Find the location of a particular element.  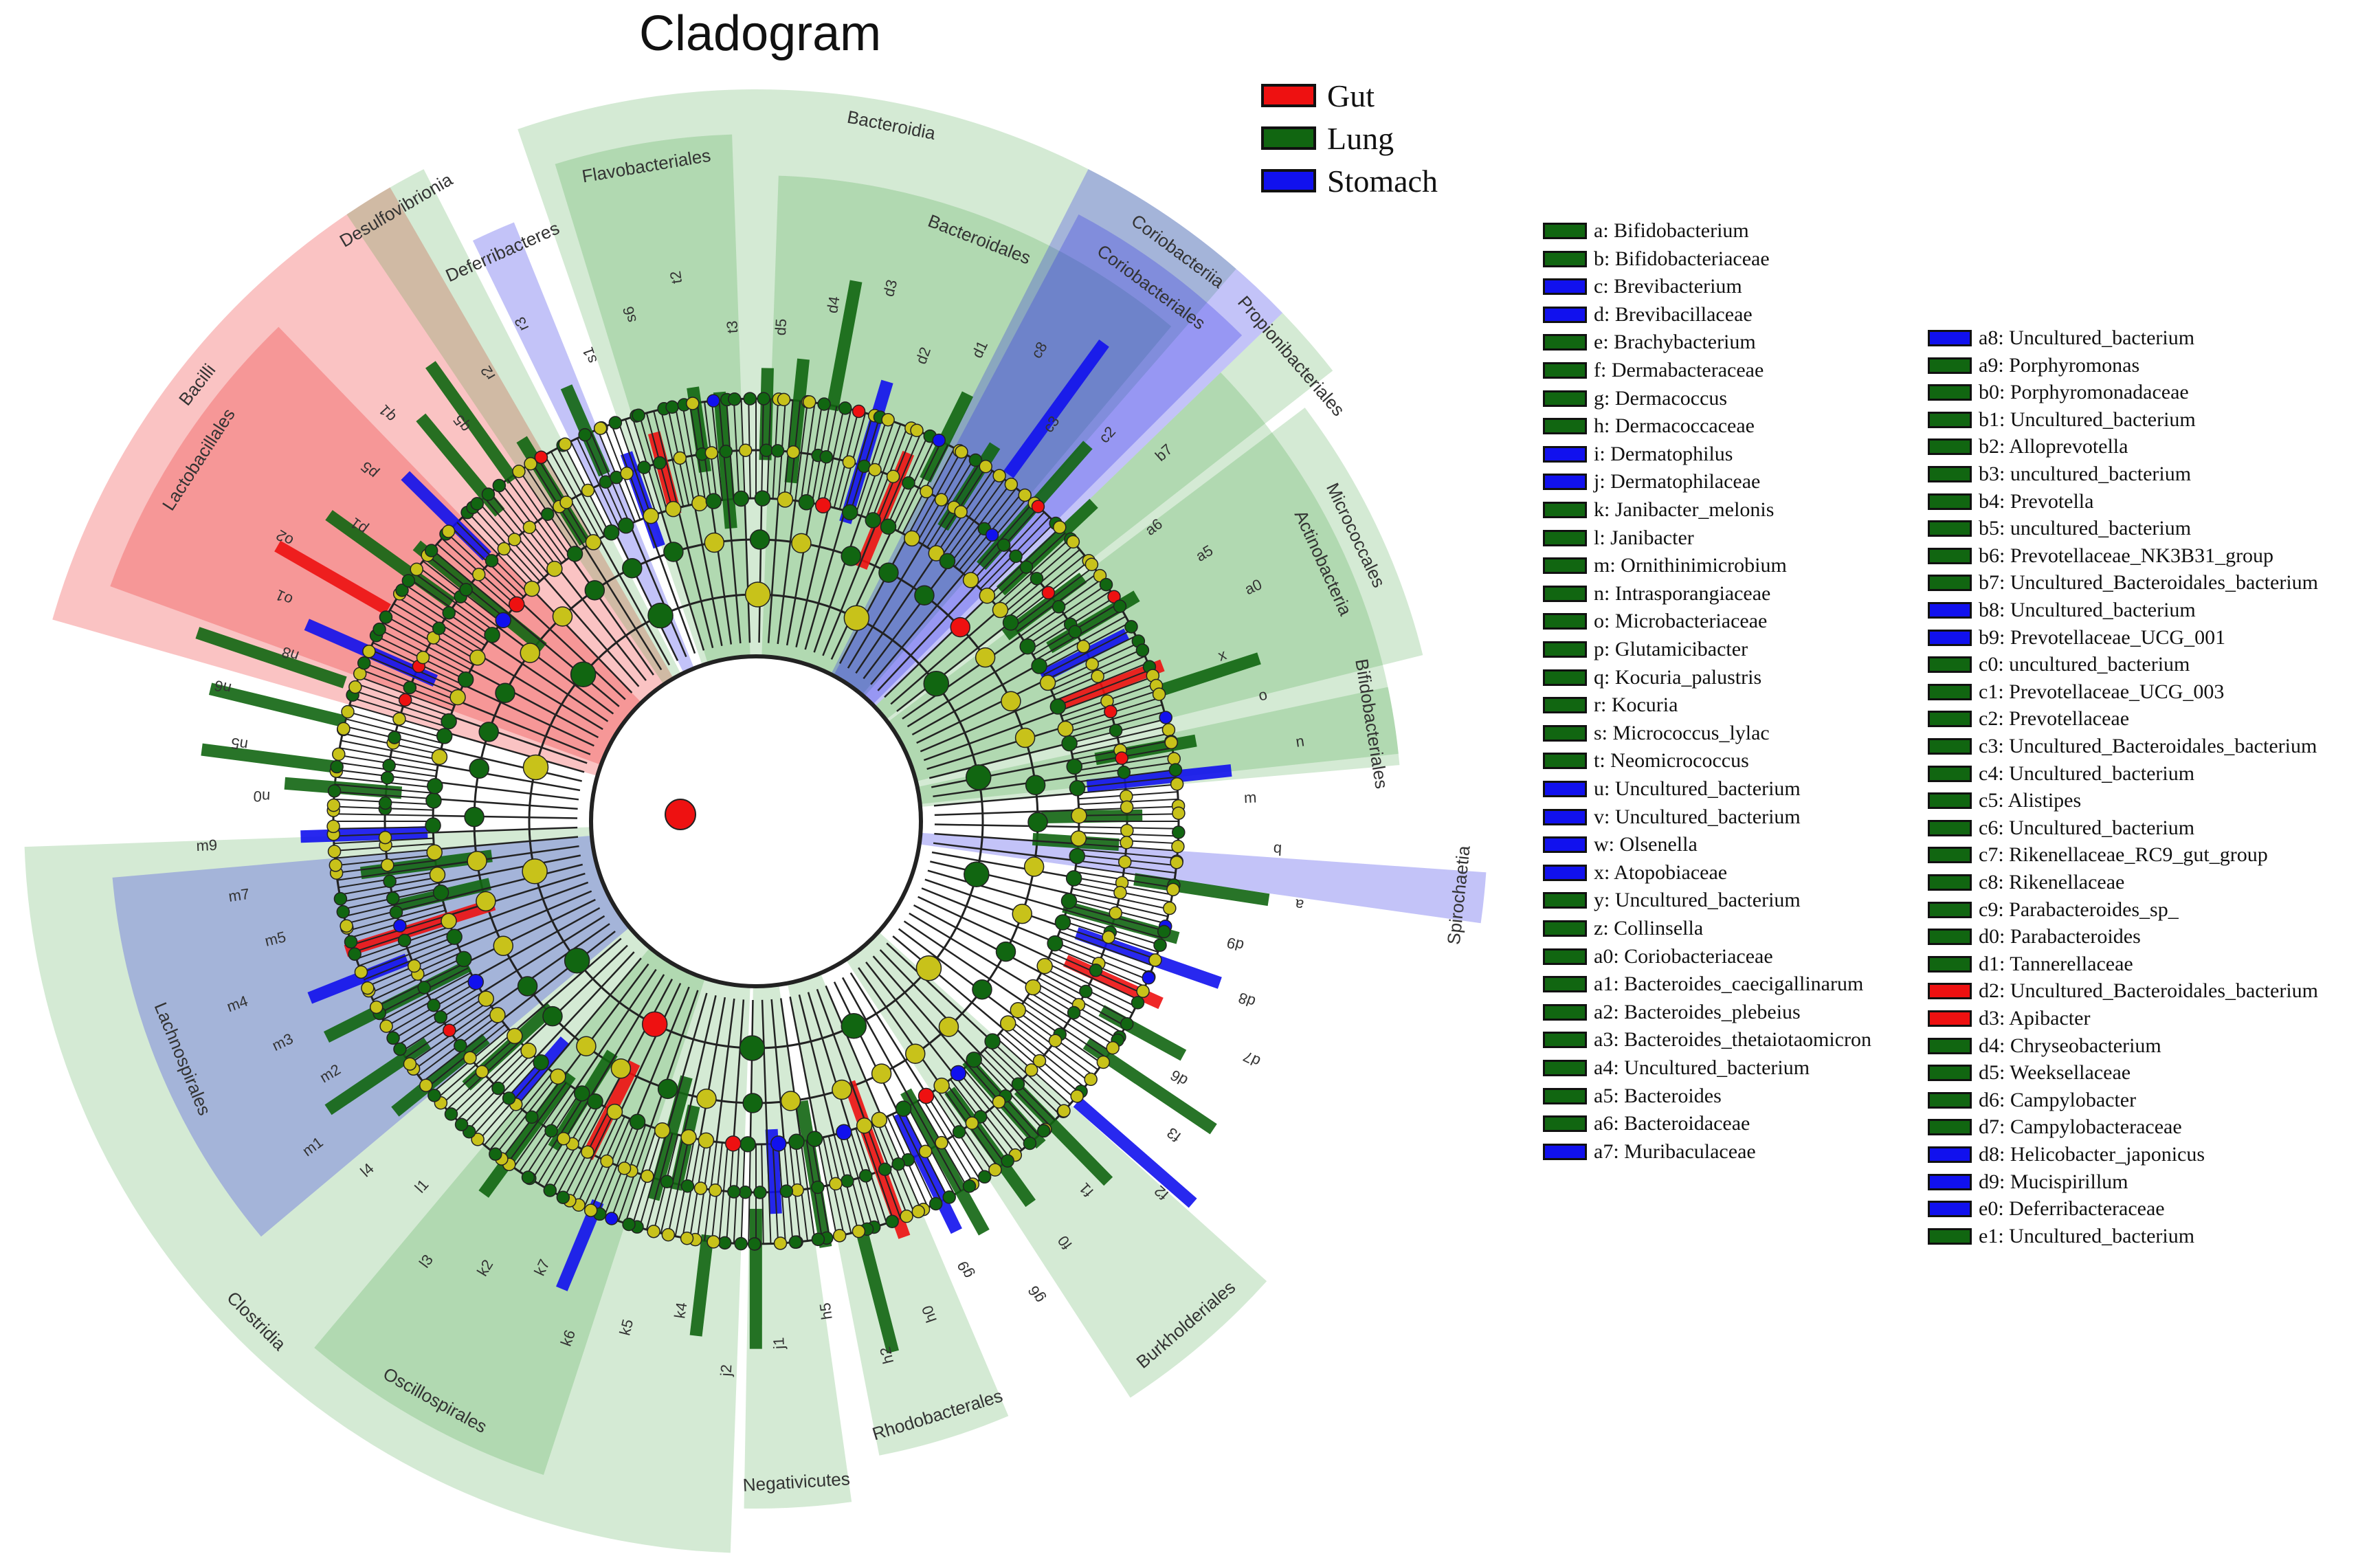

taxon-label: b0: Porphyromonadaceae is located at coordinates (2084, 392).